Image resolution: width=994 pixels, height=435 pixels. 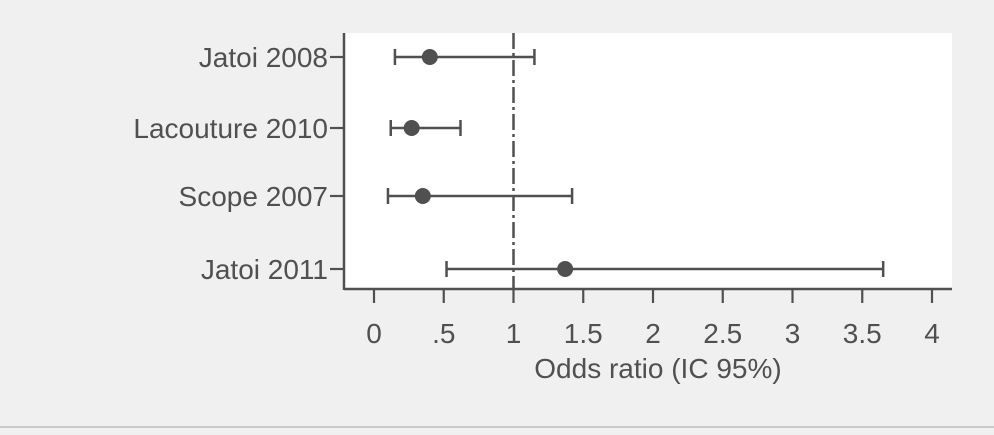 I want to click on x-axis-label: Odds ratio (IC 95%), so click(x=657, y=368).